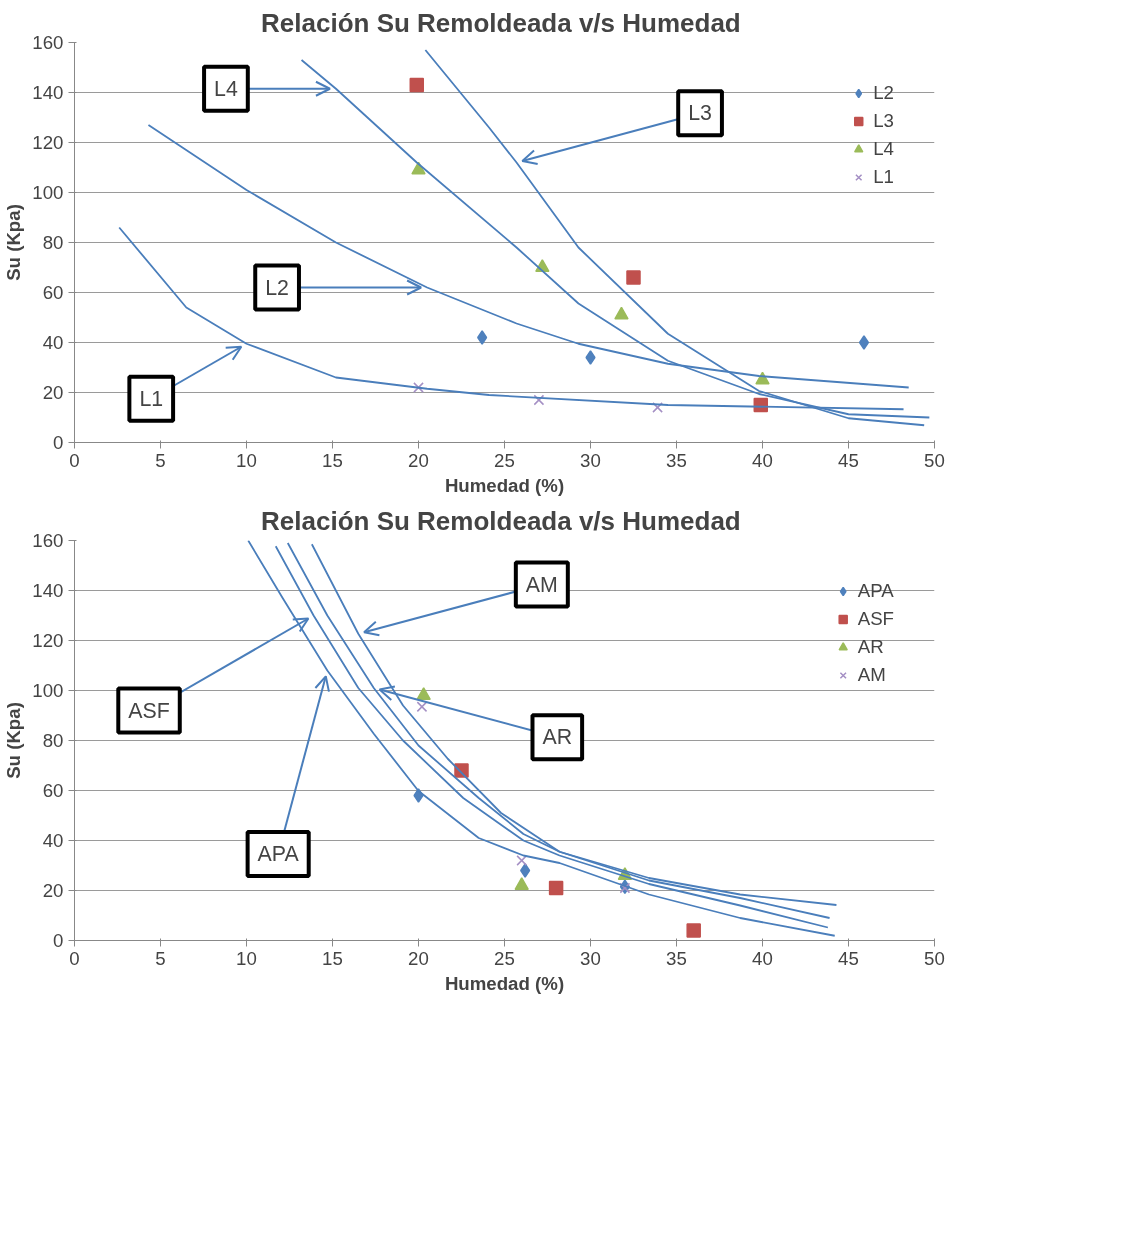  What do you see at coordinates (883, 93) in the screenshot?
I see `legend-label: L2` at bounding box center [883, 93].